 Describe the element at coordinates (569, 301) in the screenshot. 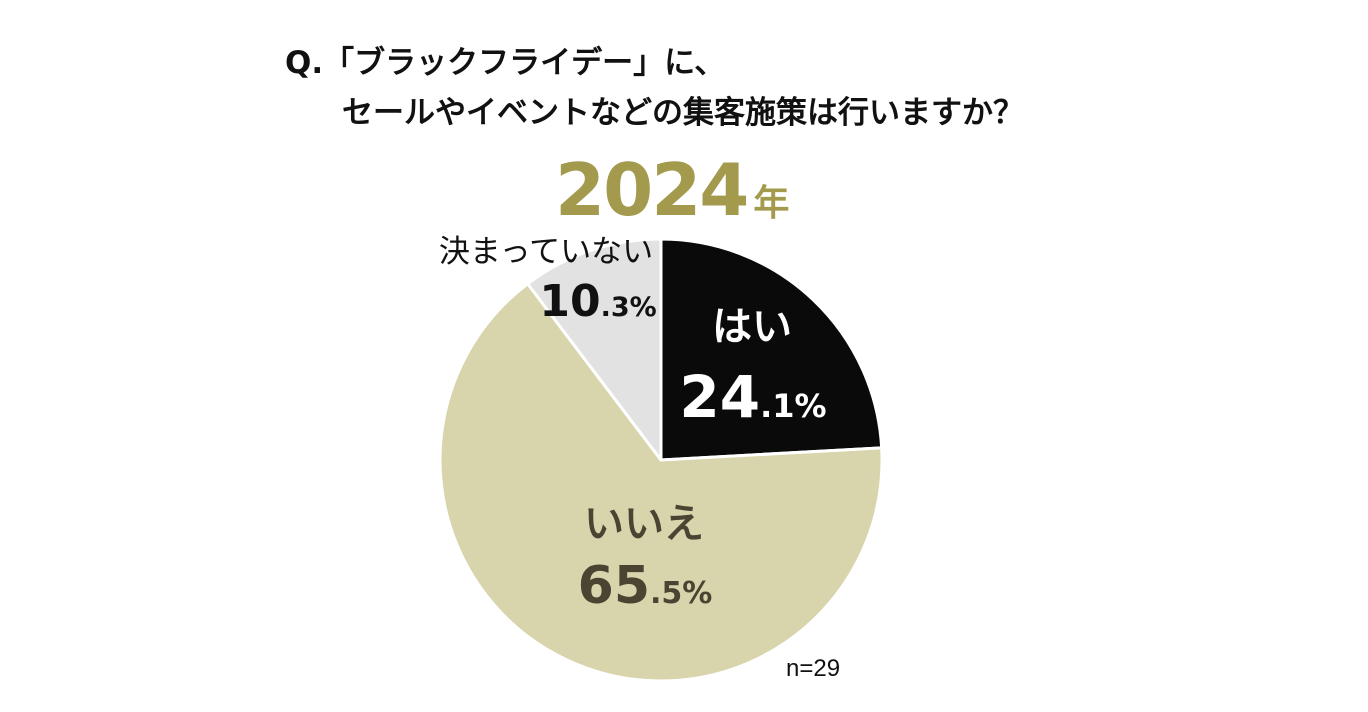

I see `slice-value-undecided-int: 10` at that location.